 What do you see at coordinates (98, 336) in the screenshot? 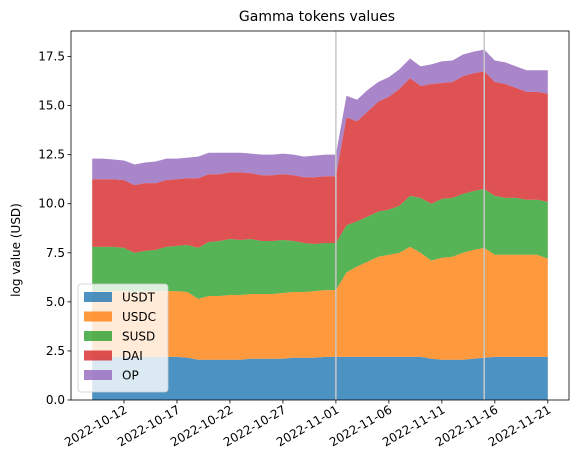
I see `legend-swatch-susd` at bounding box center [98, 336].